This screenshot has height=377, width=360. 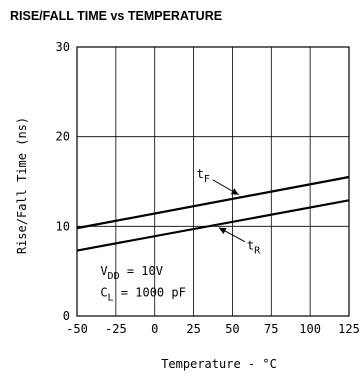 What do you see at coordinates (63, 137) in the screenshot?
I see `y-tick-label: 20` at bounding box center [63, 137].